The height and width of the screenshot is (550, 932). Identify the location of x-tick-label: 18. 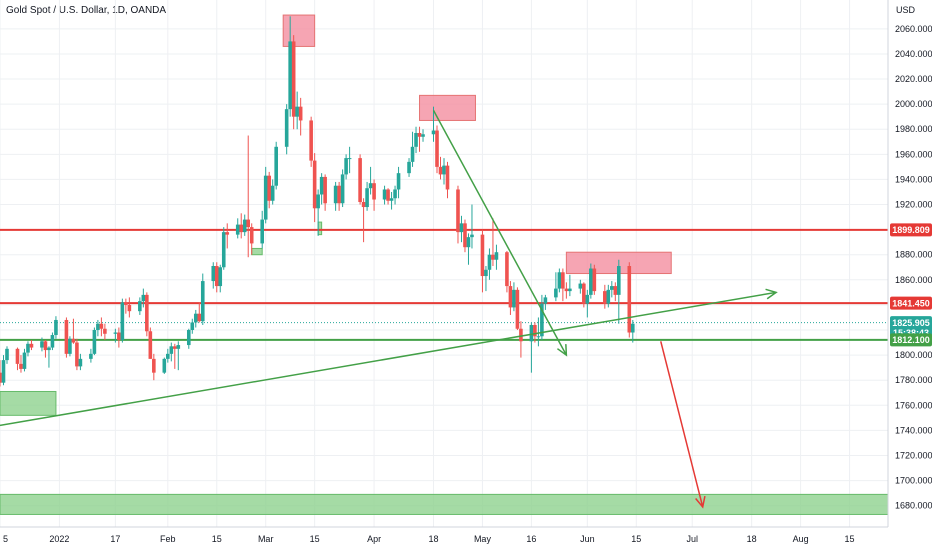
(434, 539).